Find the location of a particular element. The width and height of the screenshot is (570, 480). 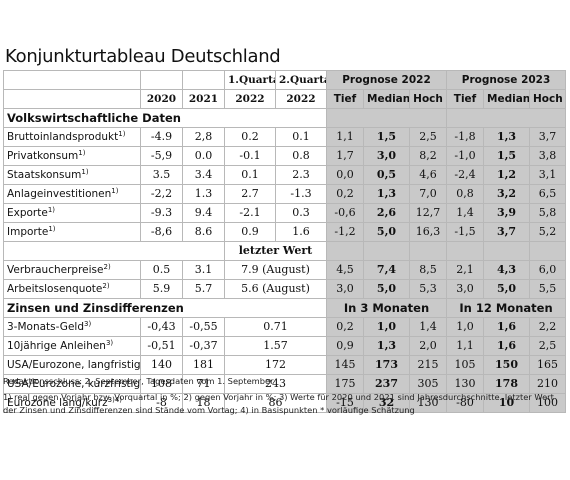

forecast-cell: 7,4 is located at coordinates (386, 270).